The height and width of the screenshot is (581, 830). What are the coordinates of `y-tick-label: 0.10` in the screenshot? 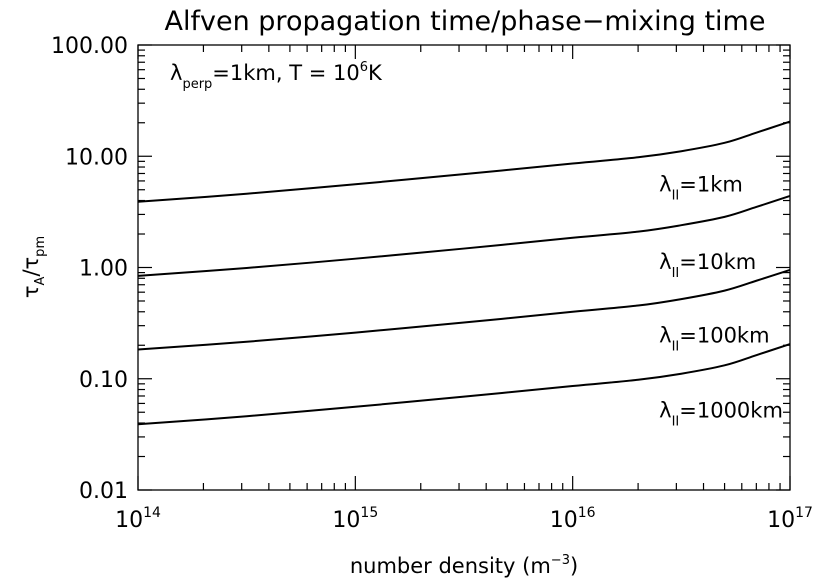 It's located at (103, 380).